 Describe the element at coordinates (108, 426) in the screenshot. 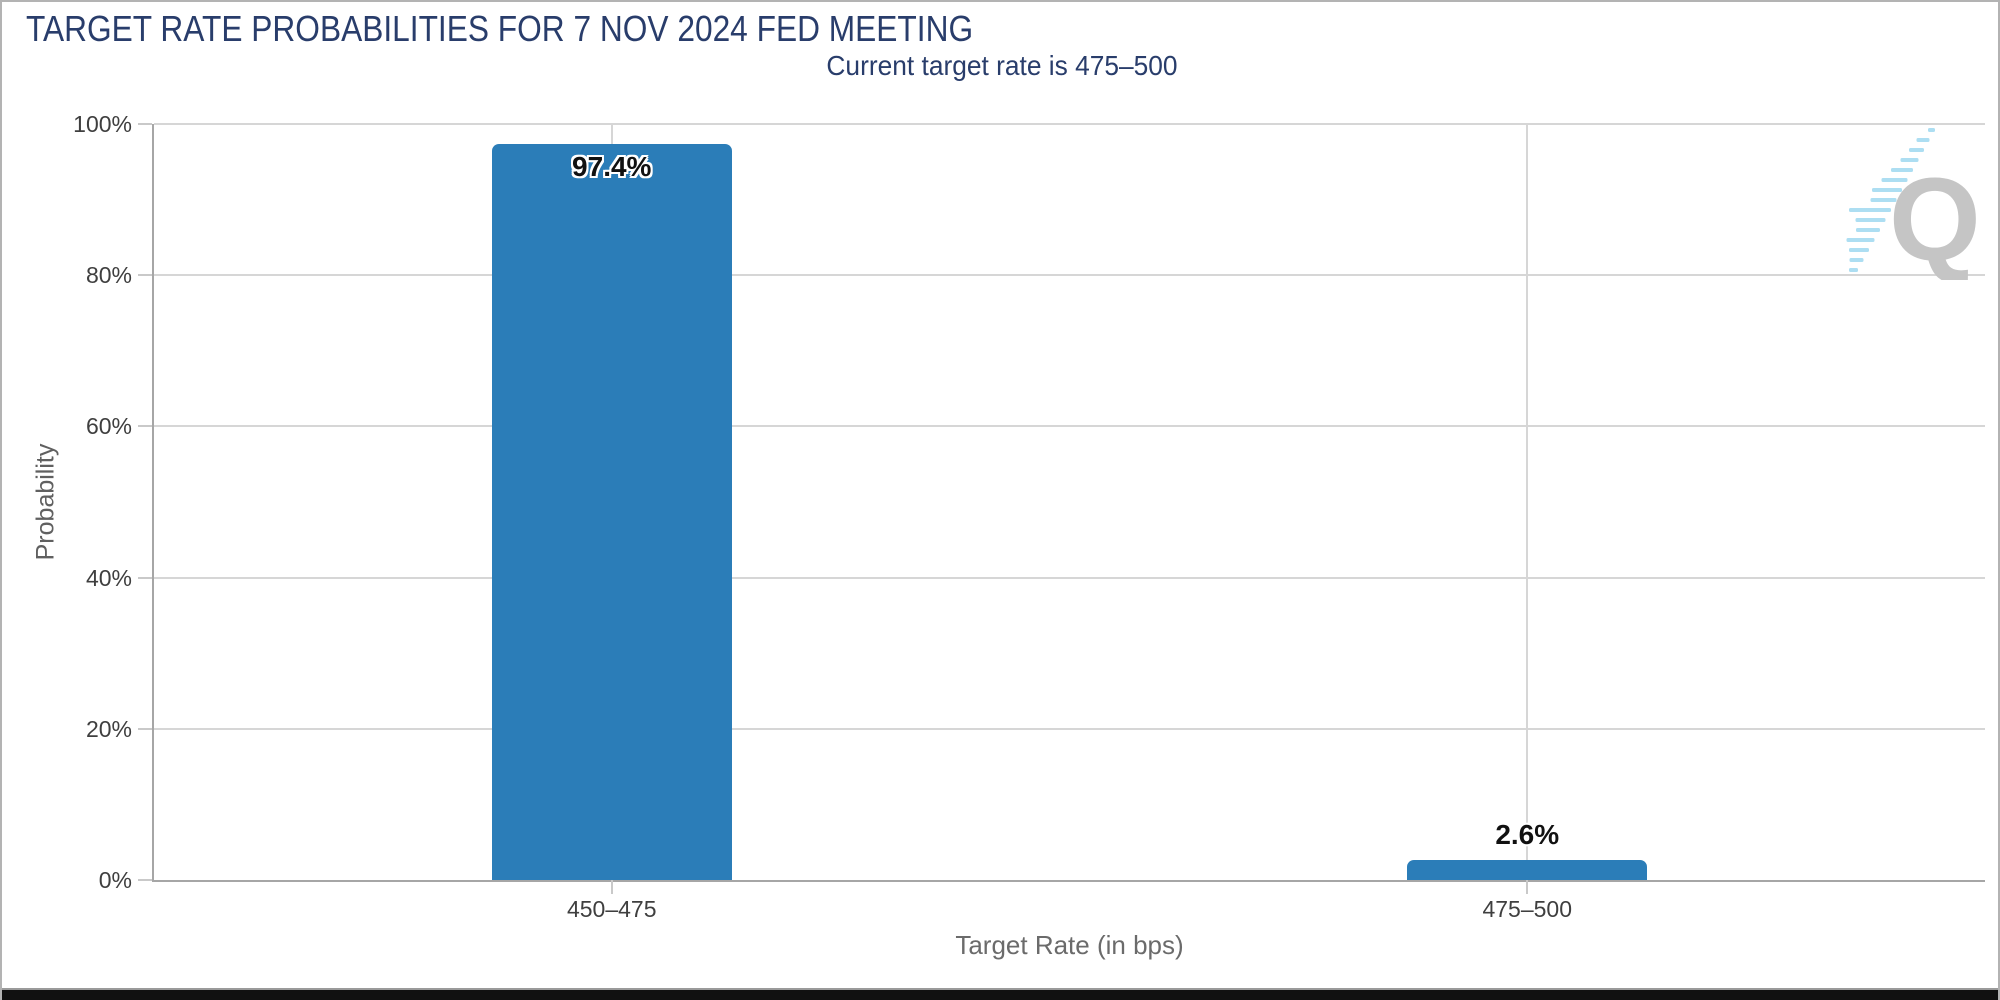

I see `y-tick-label: 60%` at that location.